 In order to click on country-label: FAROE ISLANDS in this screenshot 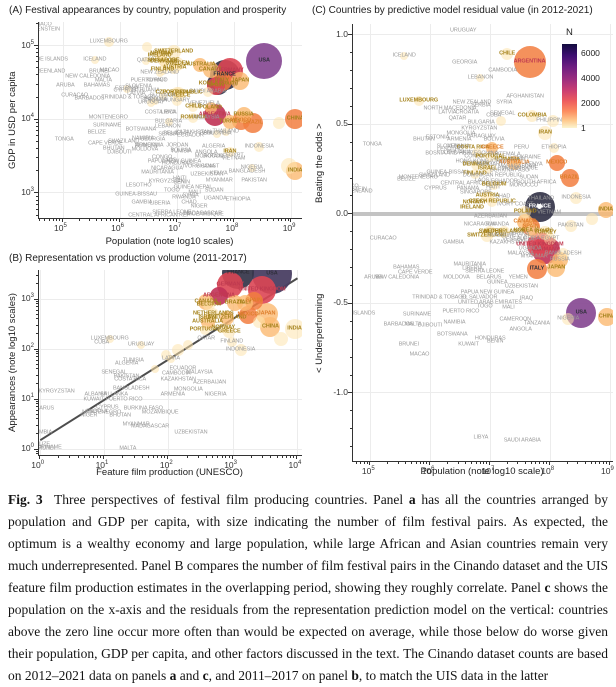, I will do `click(364, 313)`.